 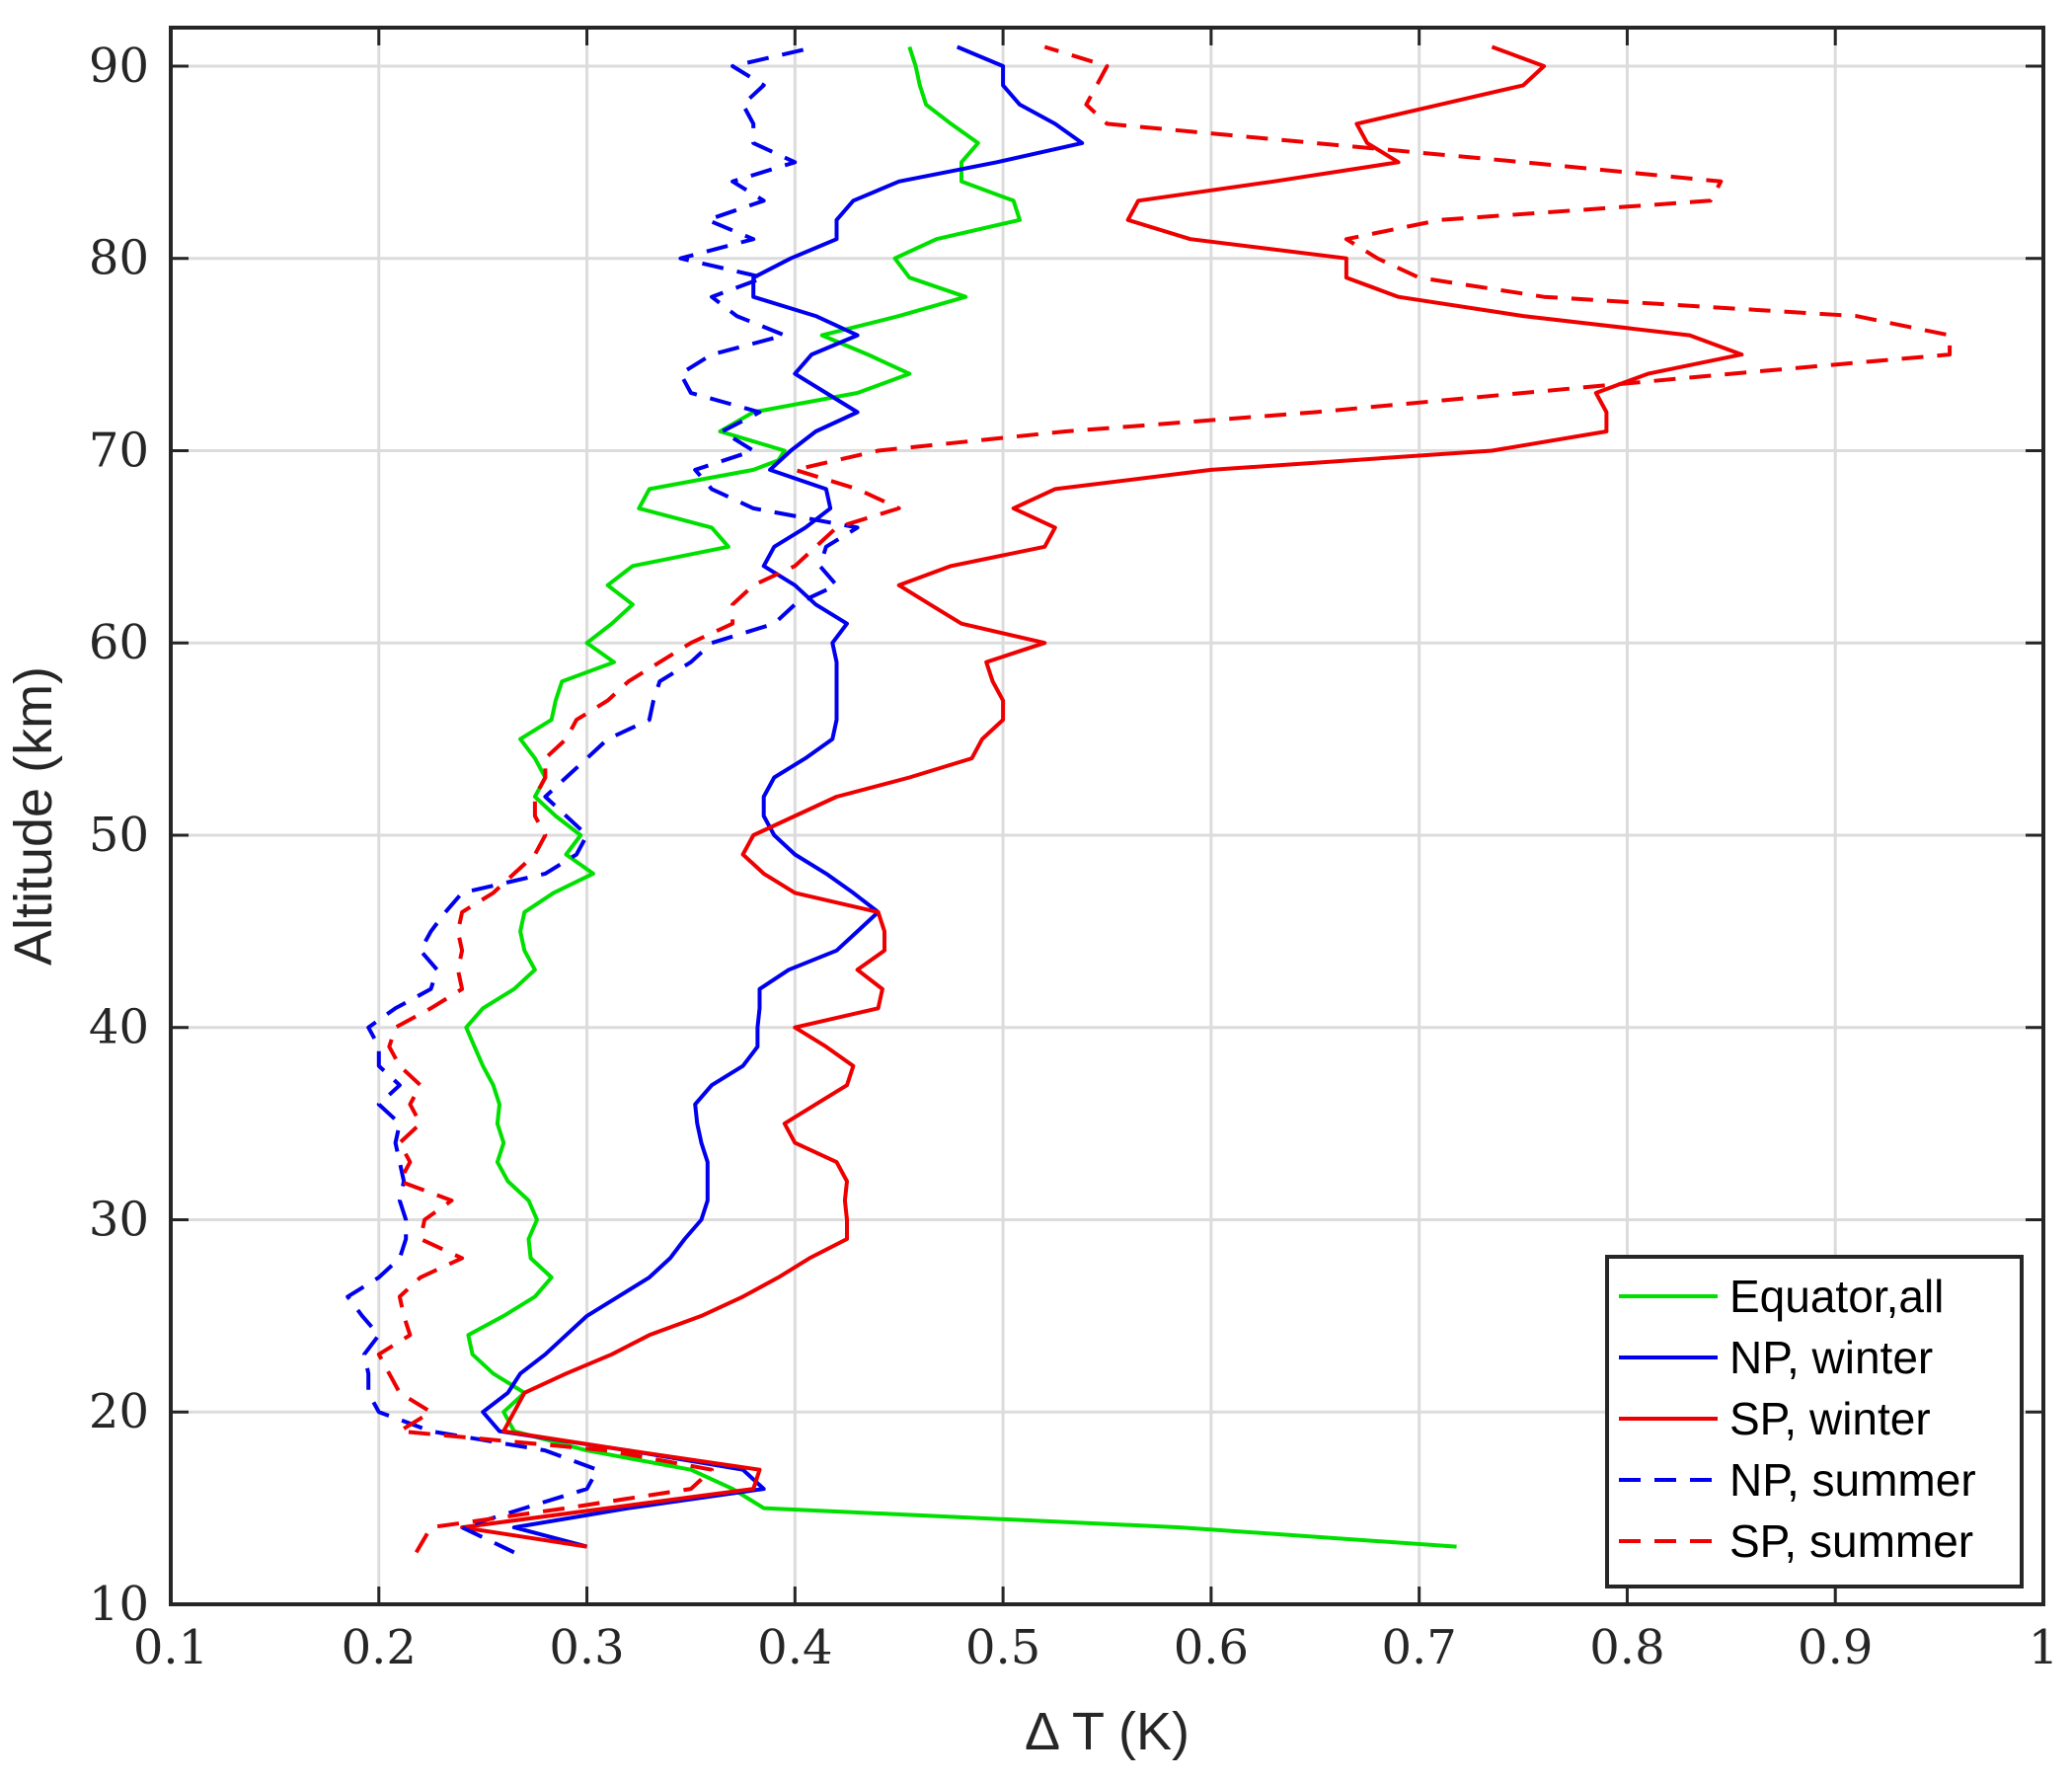 What do you see at coordinates (1852, 1480) in the screenshot?
I see `legend-label: NP, summer` at bounding box center [1852, 1480].